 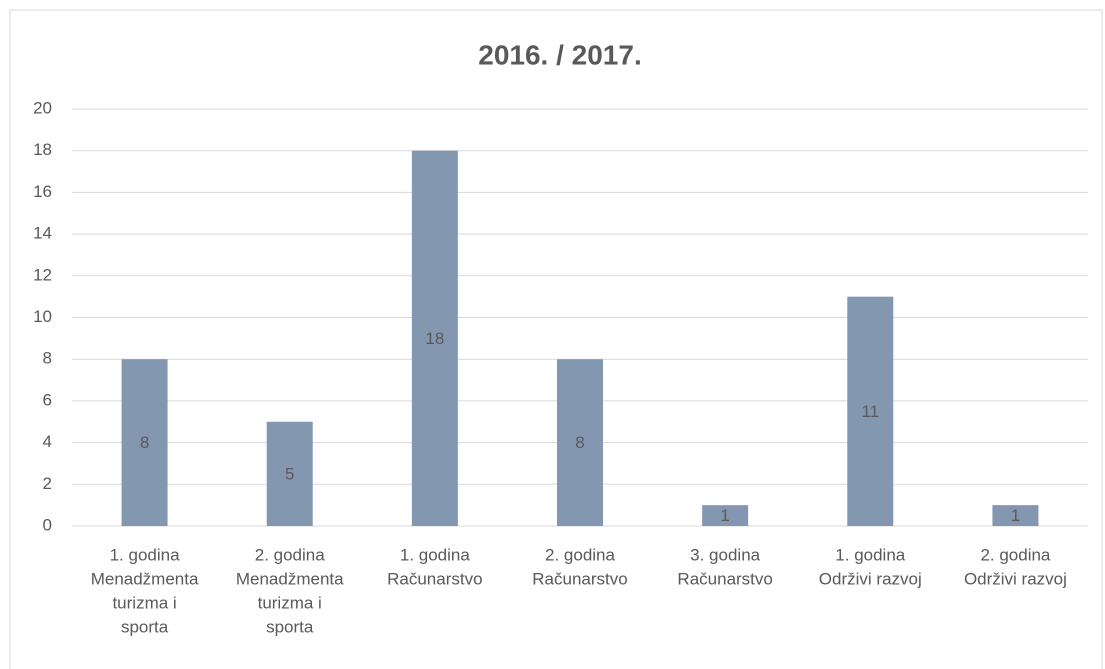 What do you see at coordinates (559, 54) in the screenshot?
I see `chart-title: 2016. / 2017.` at bounding box center [559, 54].